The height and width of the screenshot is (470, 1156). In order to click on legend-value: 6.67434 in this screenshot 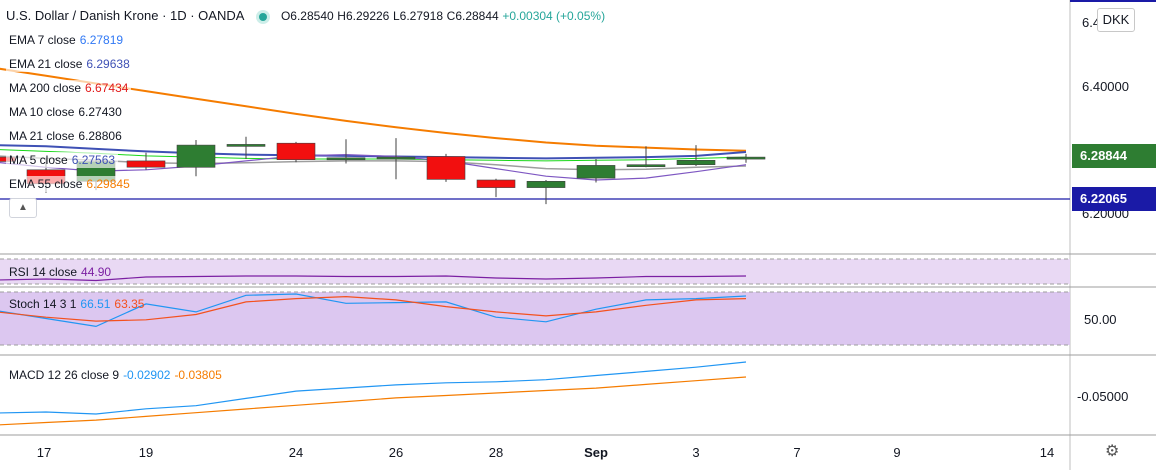, I will do `click(107, 88)`.